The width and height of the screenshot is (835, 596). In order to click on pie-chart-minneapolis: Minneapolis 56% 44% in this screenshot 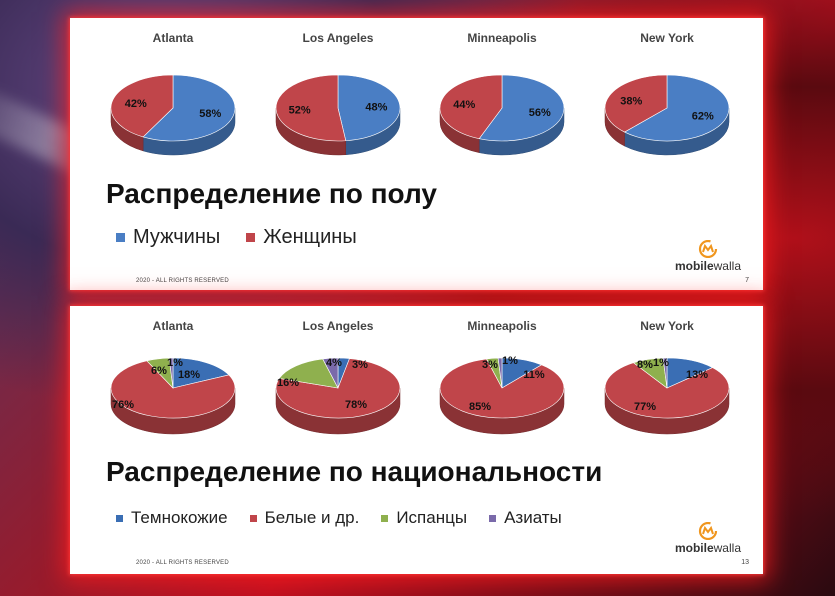, I will do `click(502, 93)`.